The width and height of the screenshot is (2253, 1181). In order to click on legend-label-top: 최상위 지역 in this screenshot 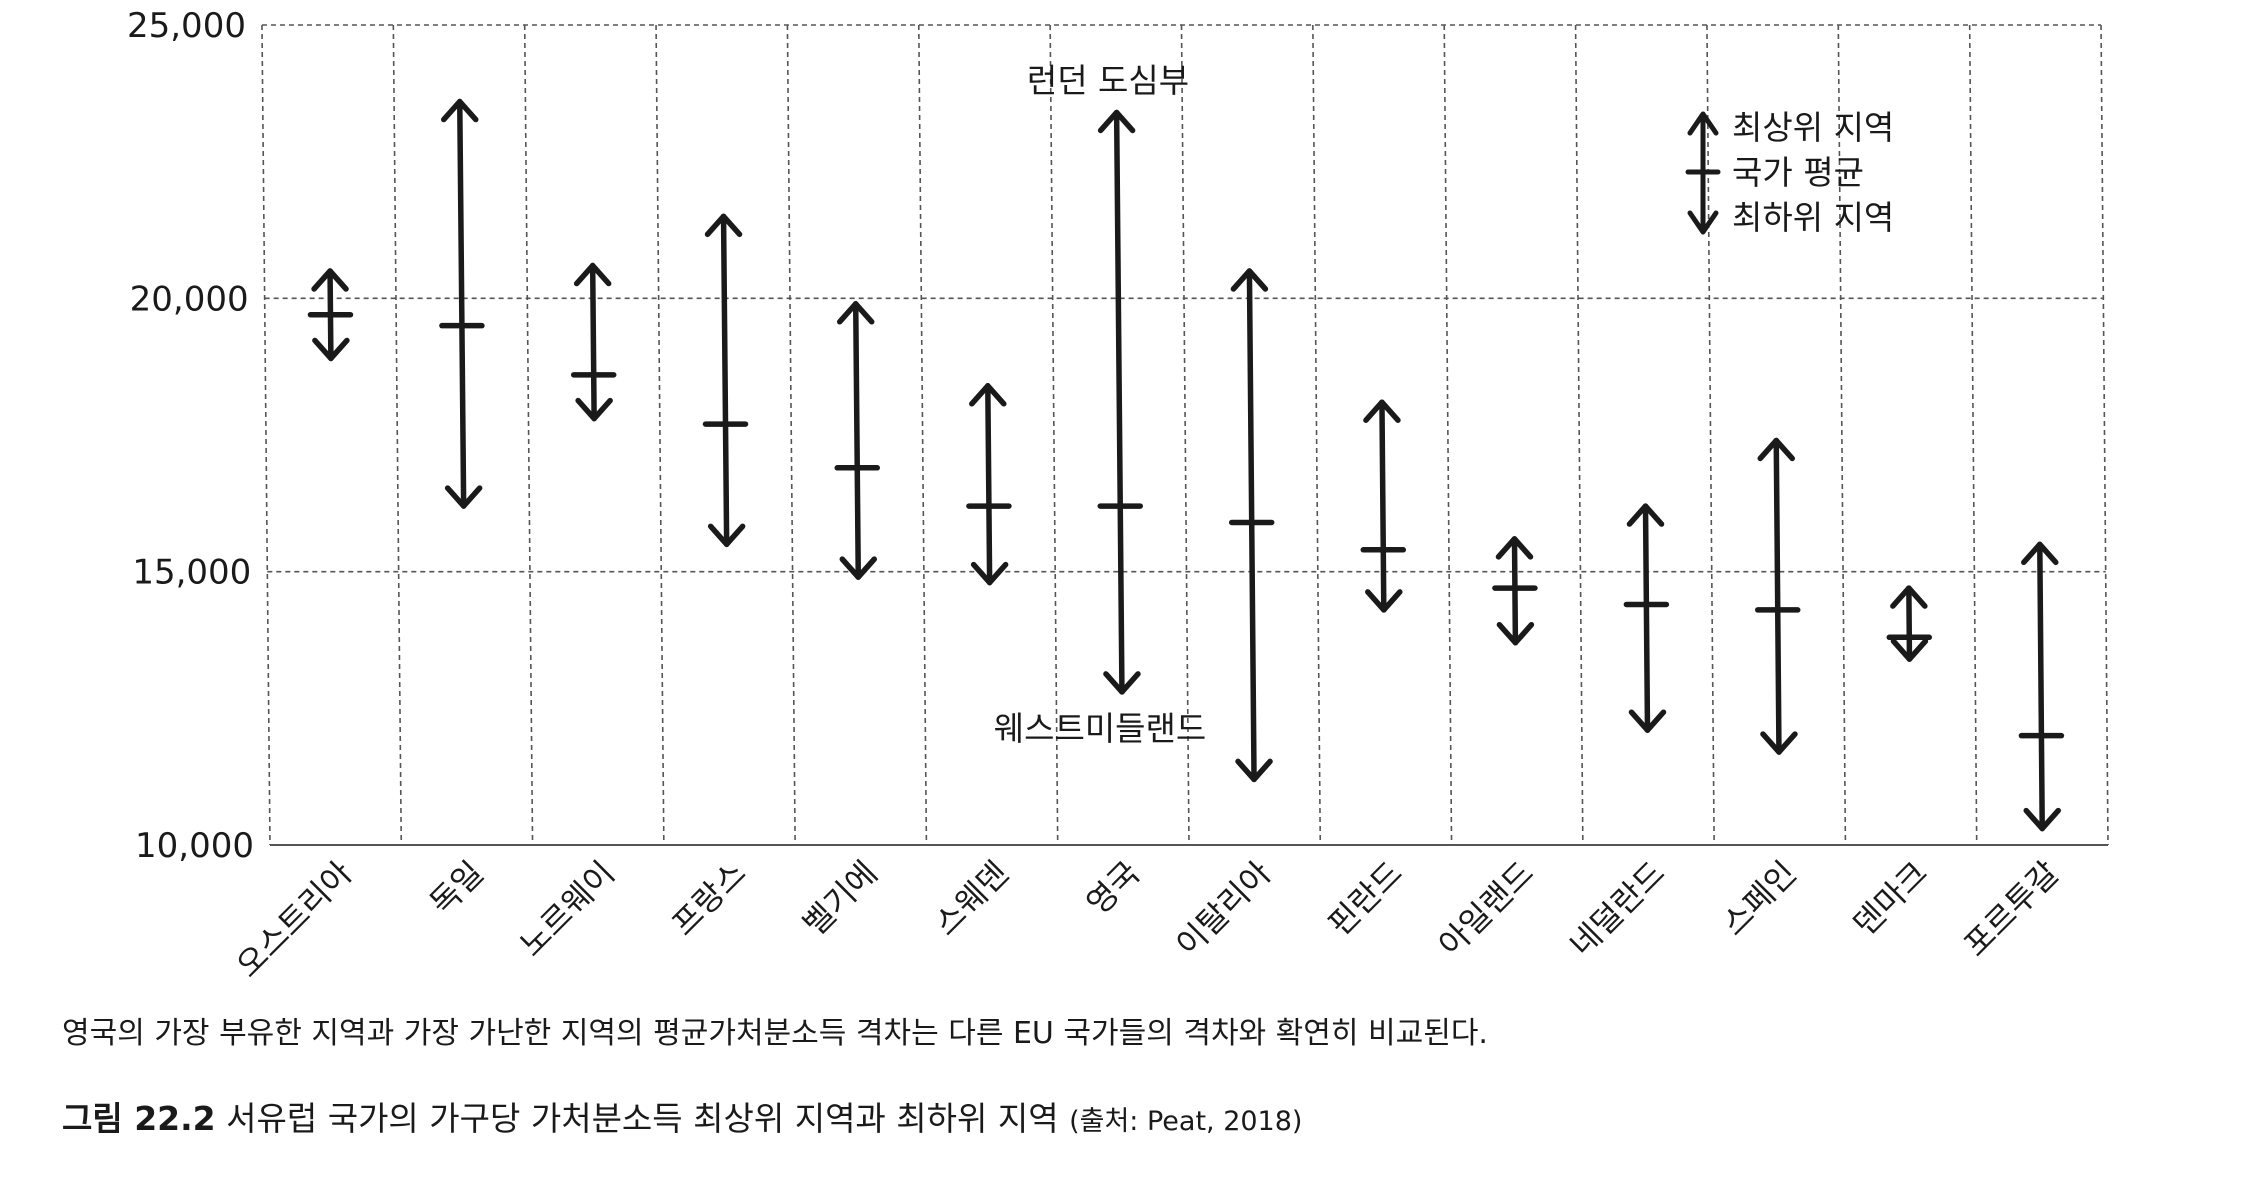, I will do `click(1813, 127)`.